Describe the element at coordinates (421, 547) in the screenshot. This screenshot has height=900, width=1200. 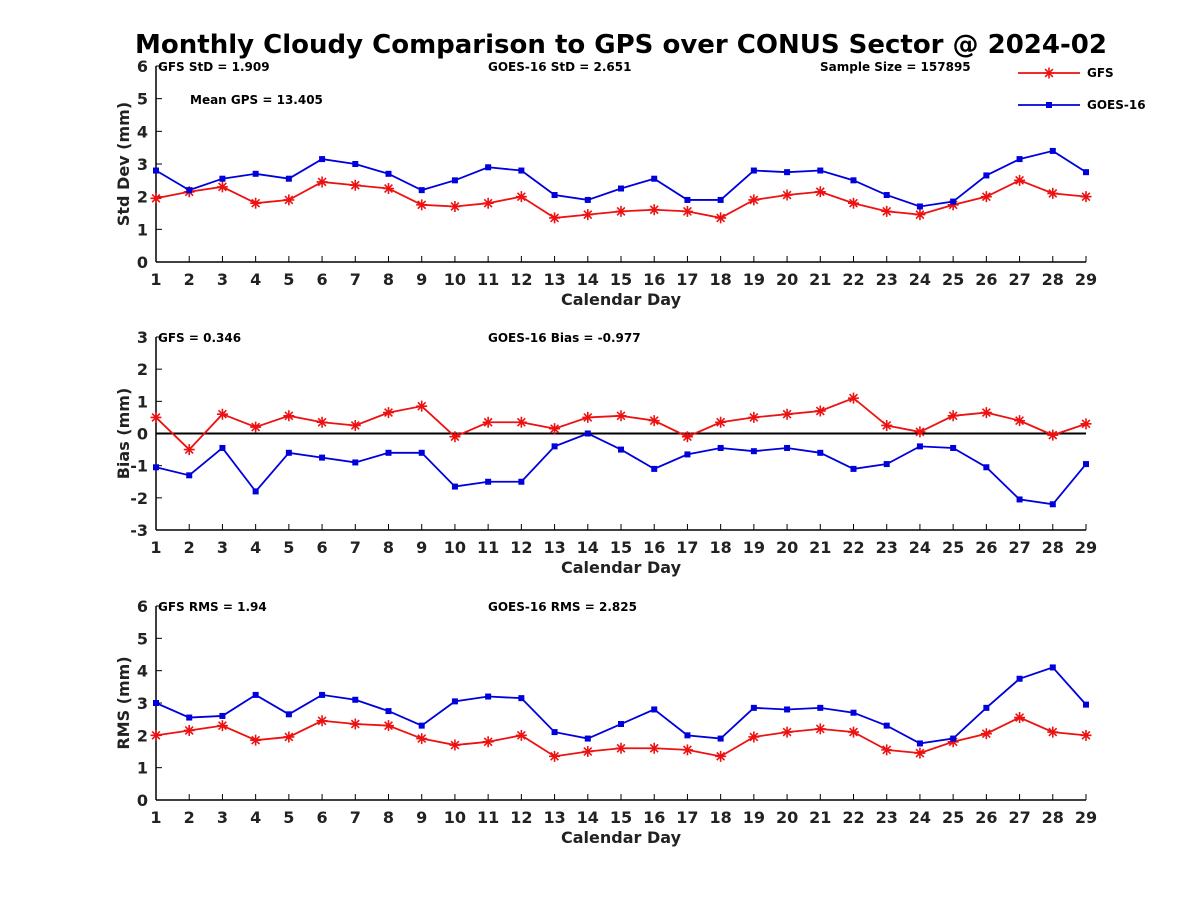
I see `x-tick-label: 9` at that location.